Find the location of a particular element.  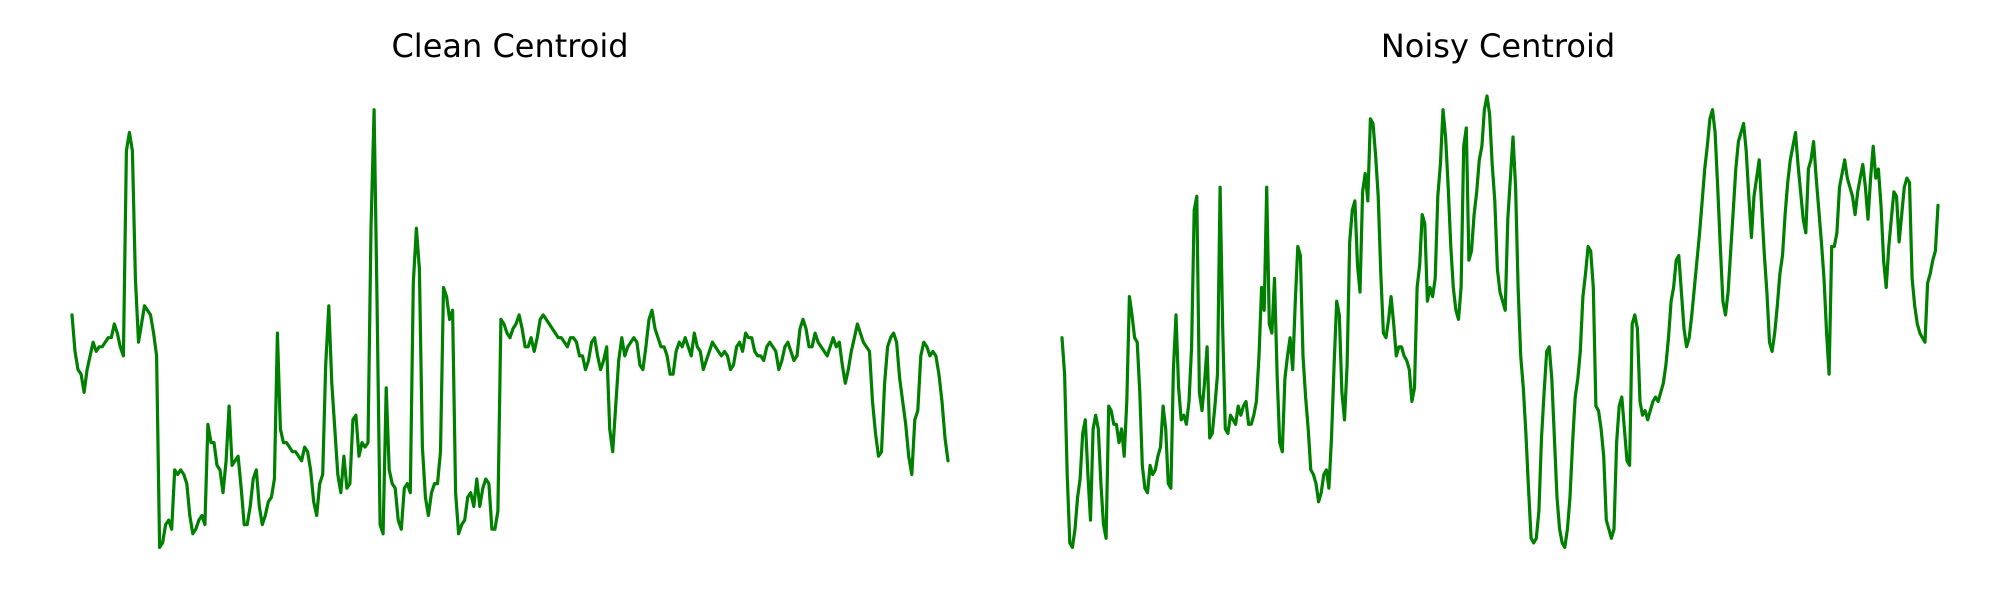

noisy-centroid-title: Noisy Centroid is located at coordinates (1498, 46).